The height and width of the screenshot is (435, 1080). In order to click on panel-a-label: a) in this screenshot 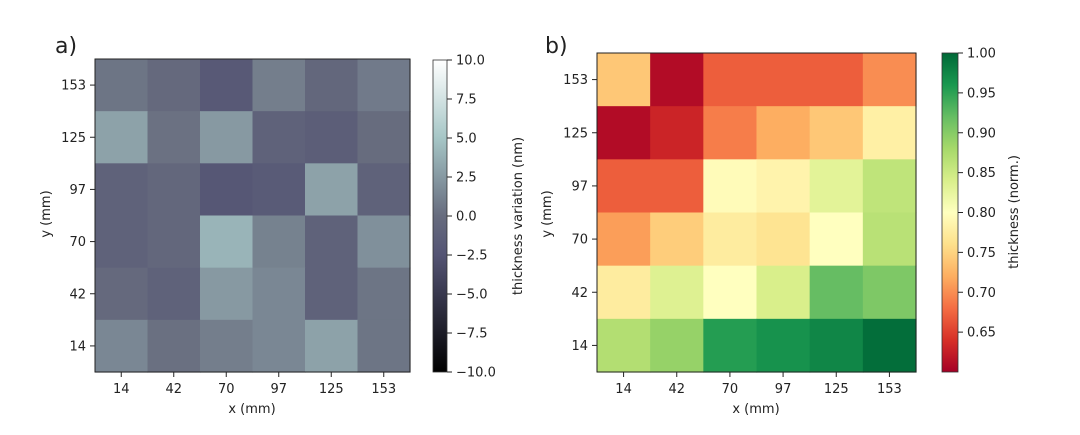, I will do `click(66, 46)`.